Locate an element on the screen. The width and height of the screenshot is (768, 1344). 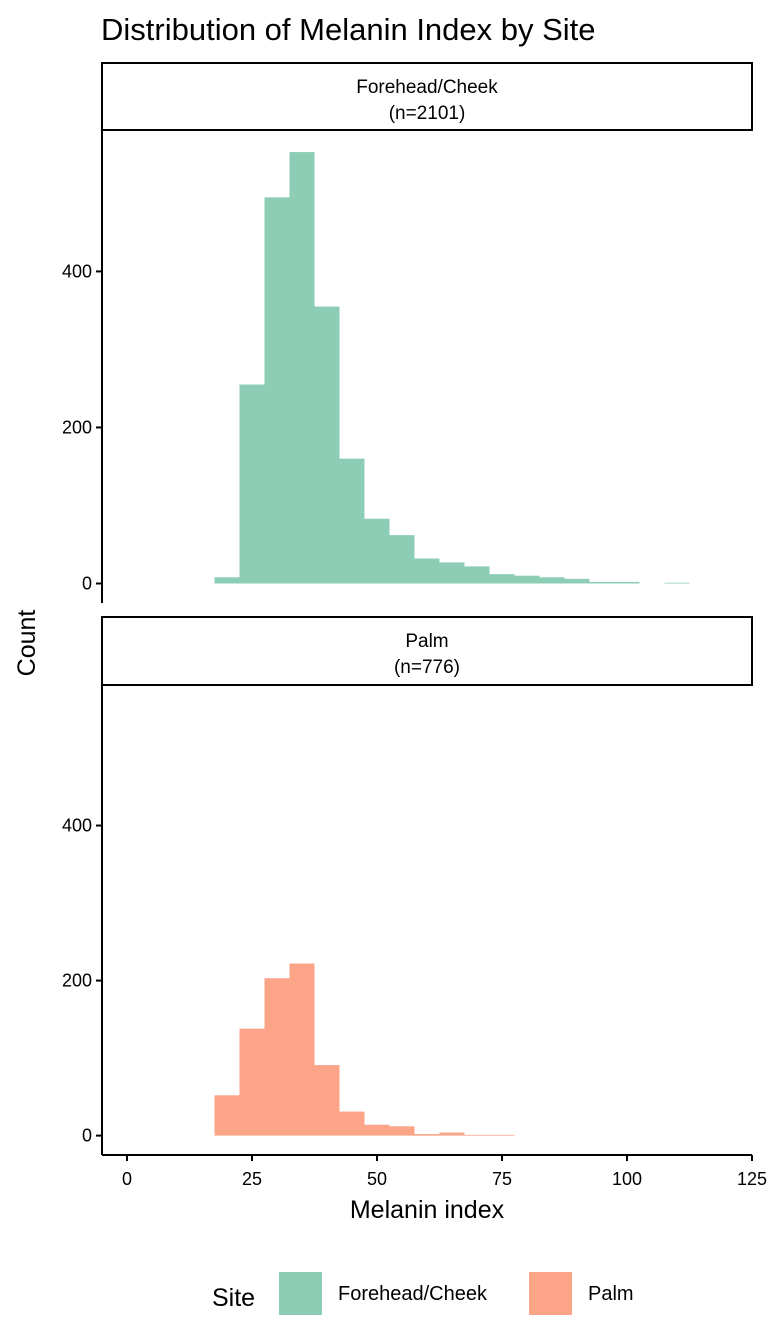
facet-strip-label: Palm is located at coordinates (426, 641).